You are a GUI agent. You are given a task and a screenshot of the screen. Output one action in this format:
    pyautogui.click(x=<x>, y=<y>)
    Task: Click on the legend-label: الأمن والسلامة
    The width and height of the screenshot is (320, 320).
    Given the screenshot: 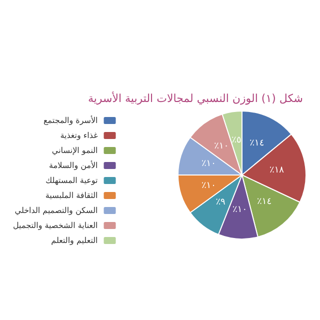 What is the action you would take?
    pyautogui.click(x=73, y=165)
    